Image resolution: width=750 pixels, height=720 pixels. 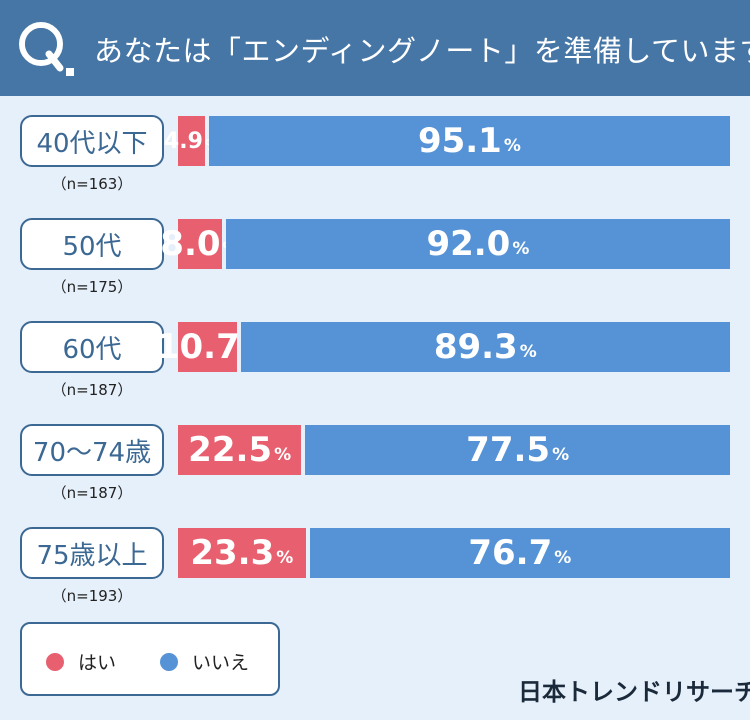 I want to click on data-label-value: 22.5, so click(x=230, y=450).